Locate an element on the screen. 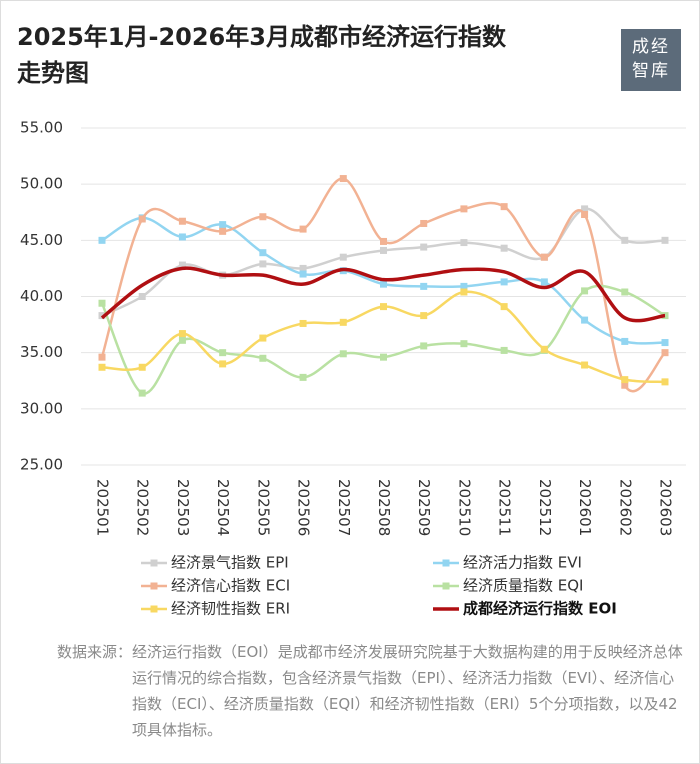 This screenshot has width=700, height=764. x-tick-label: 202603 is located at coordinates (666, 507).